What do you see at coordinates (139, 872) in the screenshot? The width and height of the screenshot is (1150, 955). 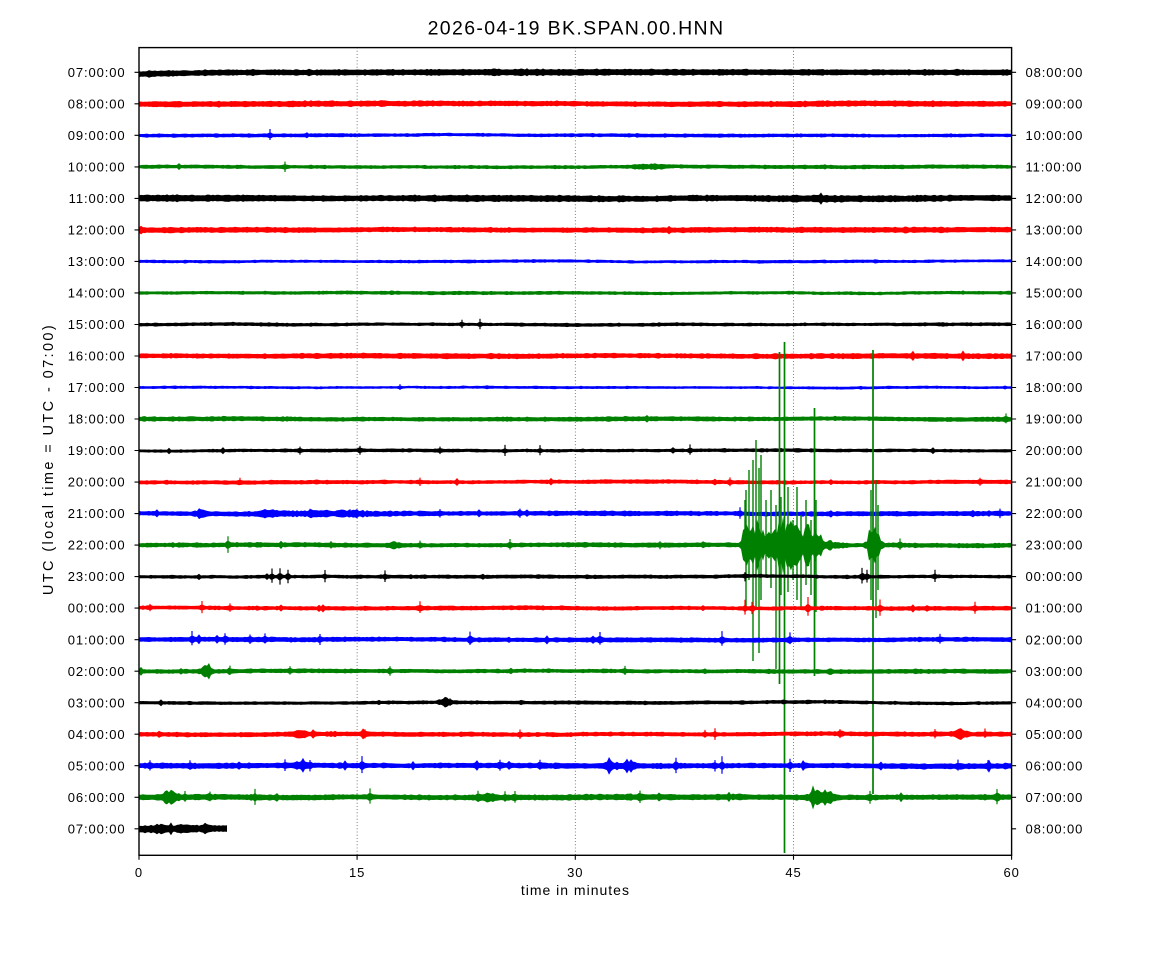 I see `svg-text: 0` at bounding box center [139, 872].